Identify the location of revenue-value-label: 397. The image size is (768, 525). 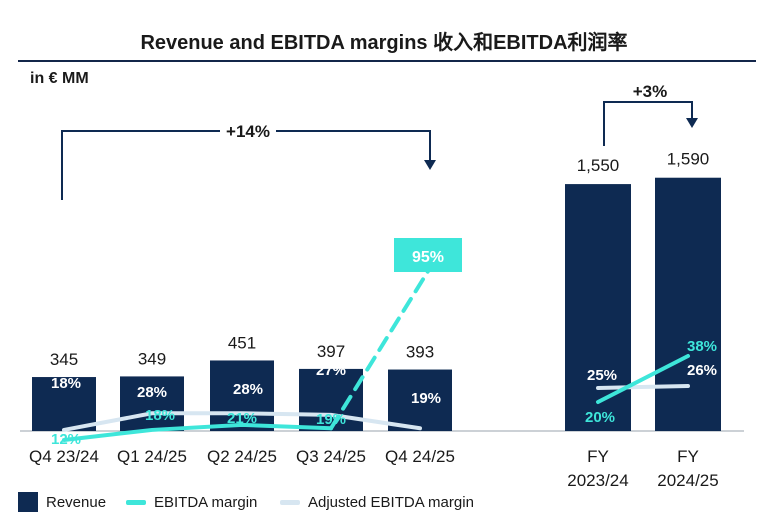
(331, 351).